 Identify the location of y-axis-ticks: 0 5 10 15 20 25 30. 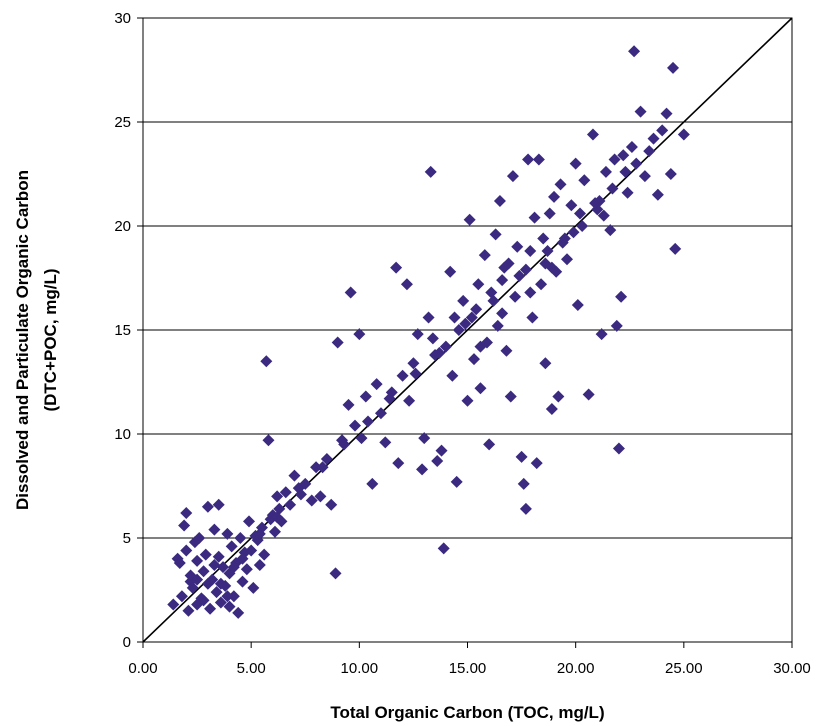
(128, 330).